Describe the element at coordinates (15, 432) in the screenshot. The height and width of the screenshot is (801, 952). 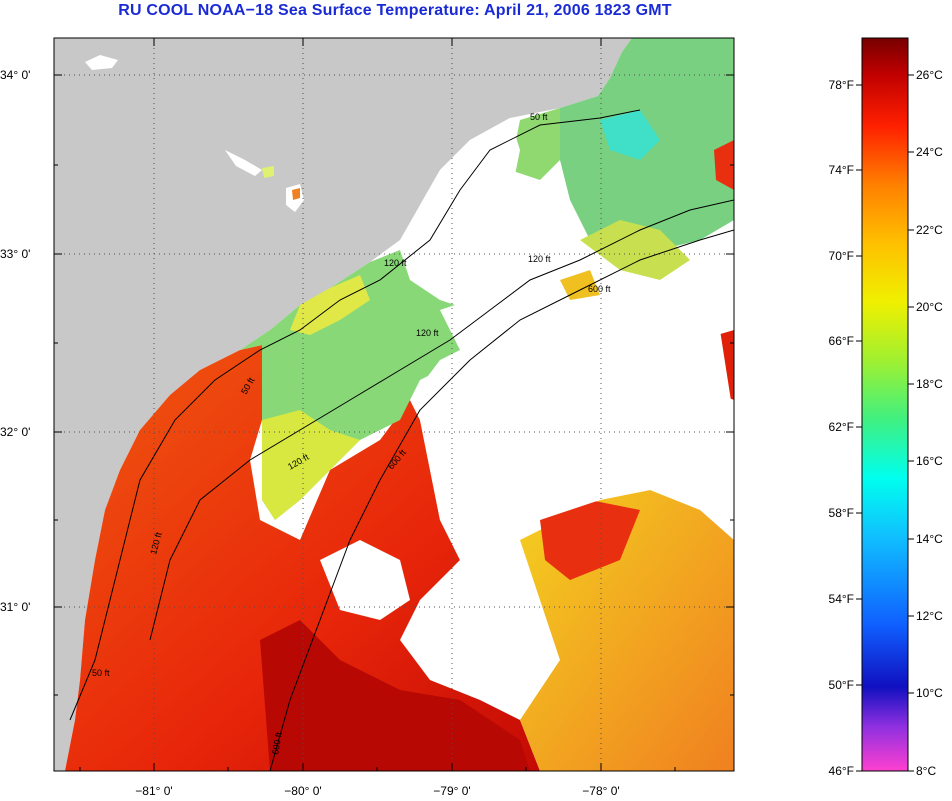
I see `lat-label-32: 32° 0'` at that location.